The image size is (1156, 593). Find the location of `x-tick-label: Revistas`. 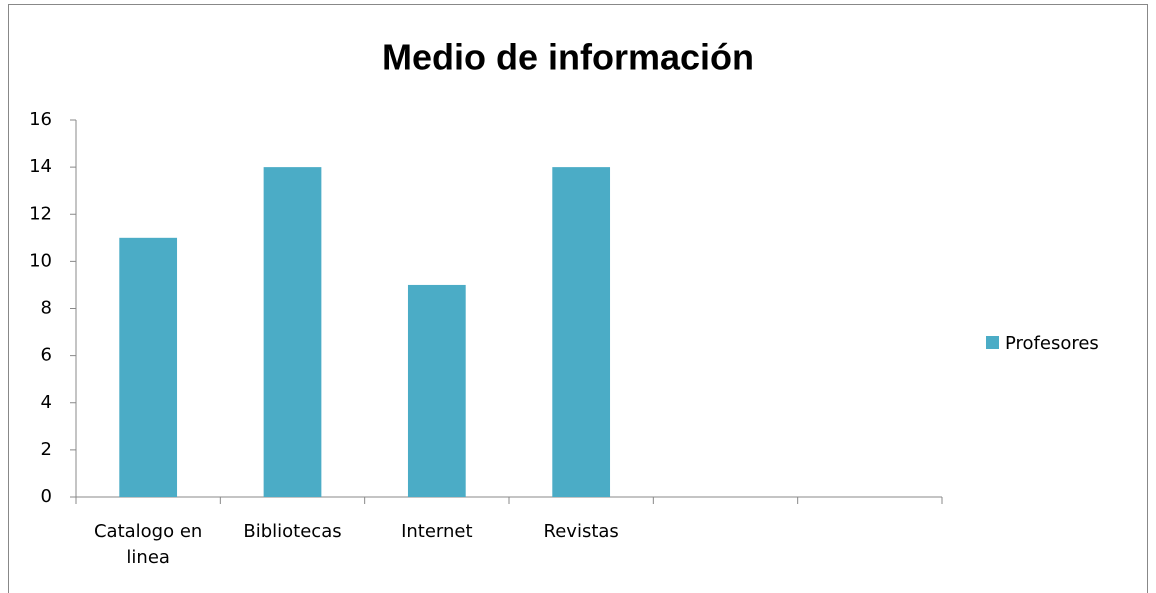

x-tick-label: Revistas is located at coordinates (581, 531).